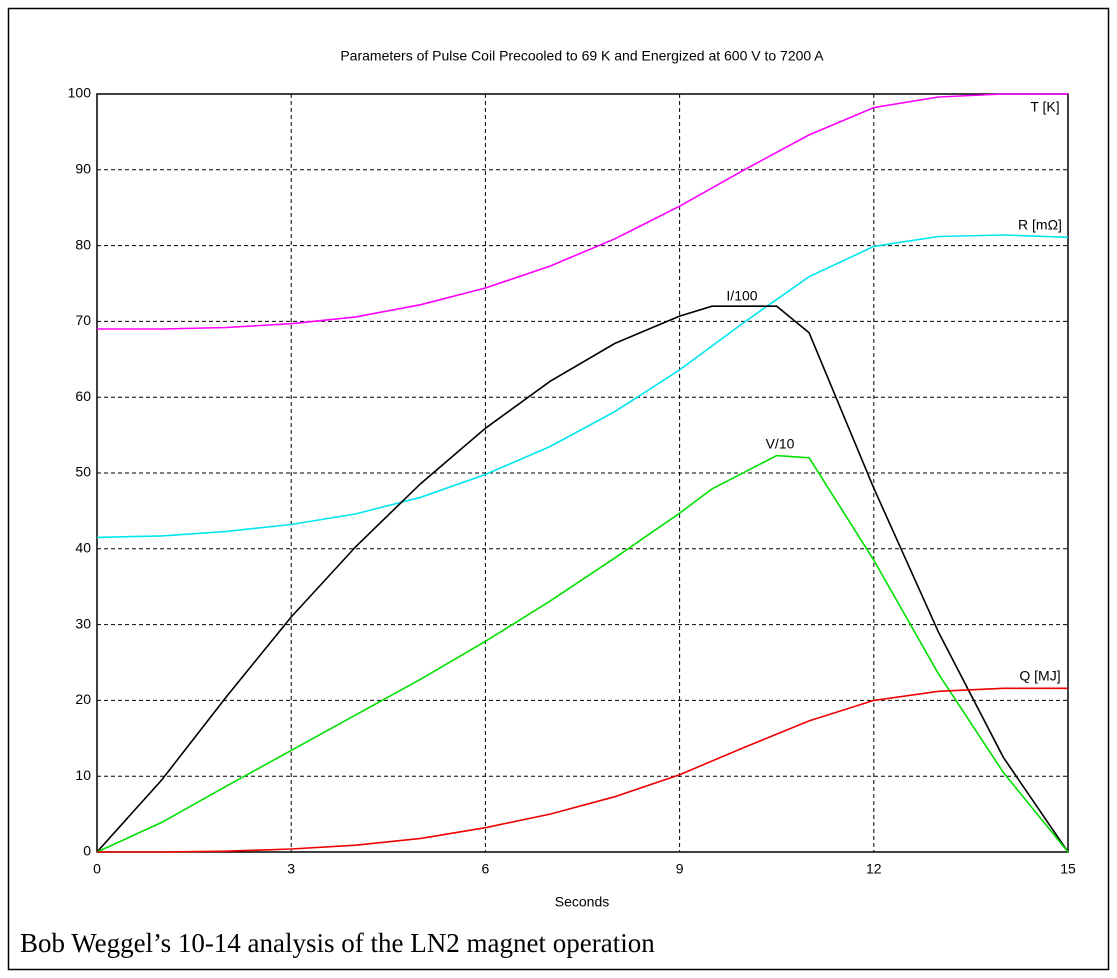  I want to click on series-label: Q [MJ], so click(1039, 676).